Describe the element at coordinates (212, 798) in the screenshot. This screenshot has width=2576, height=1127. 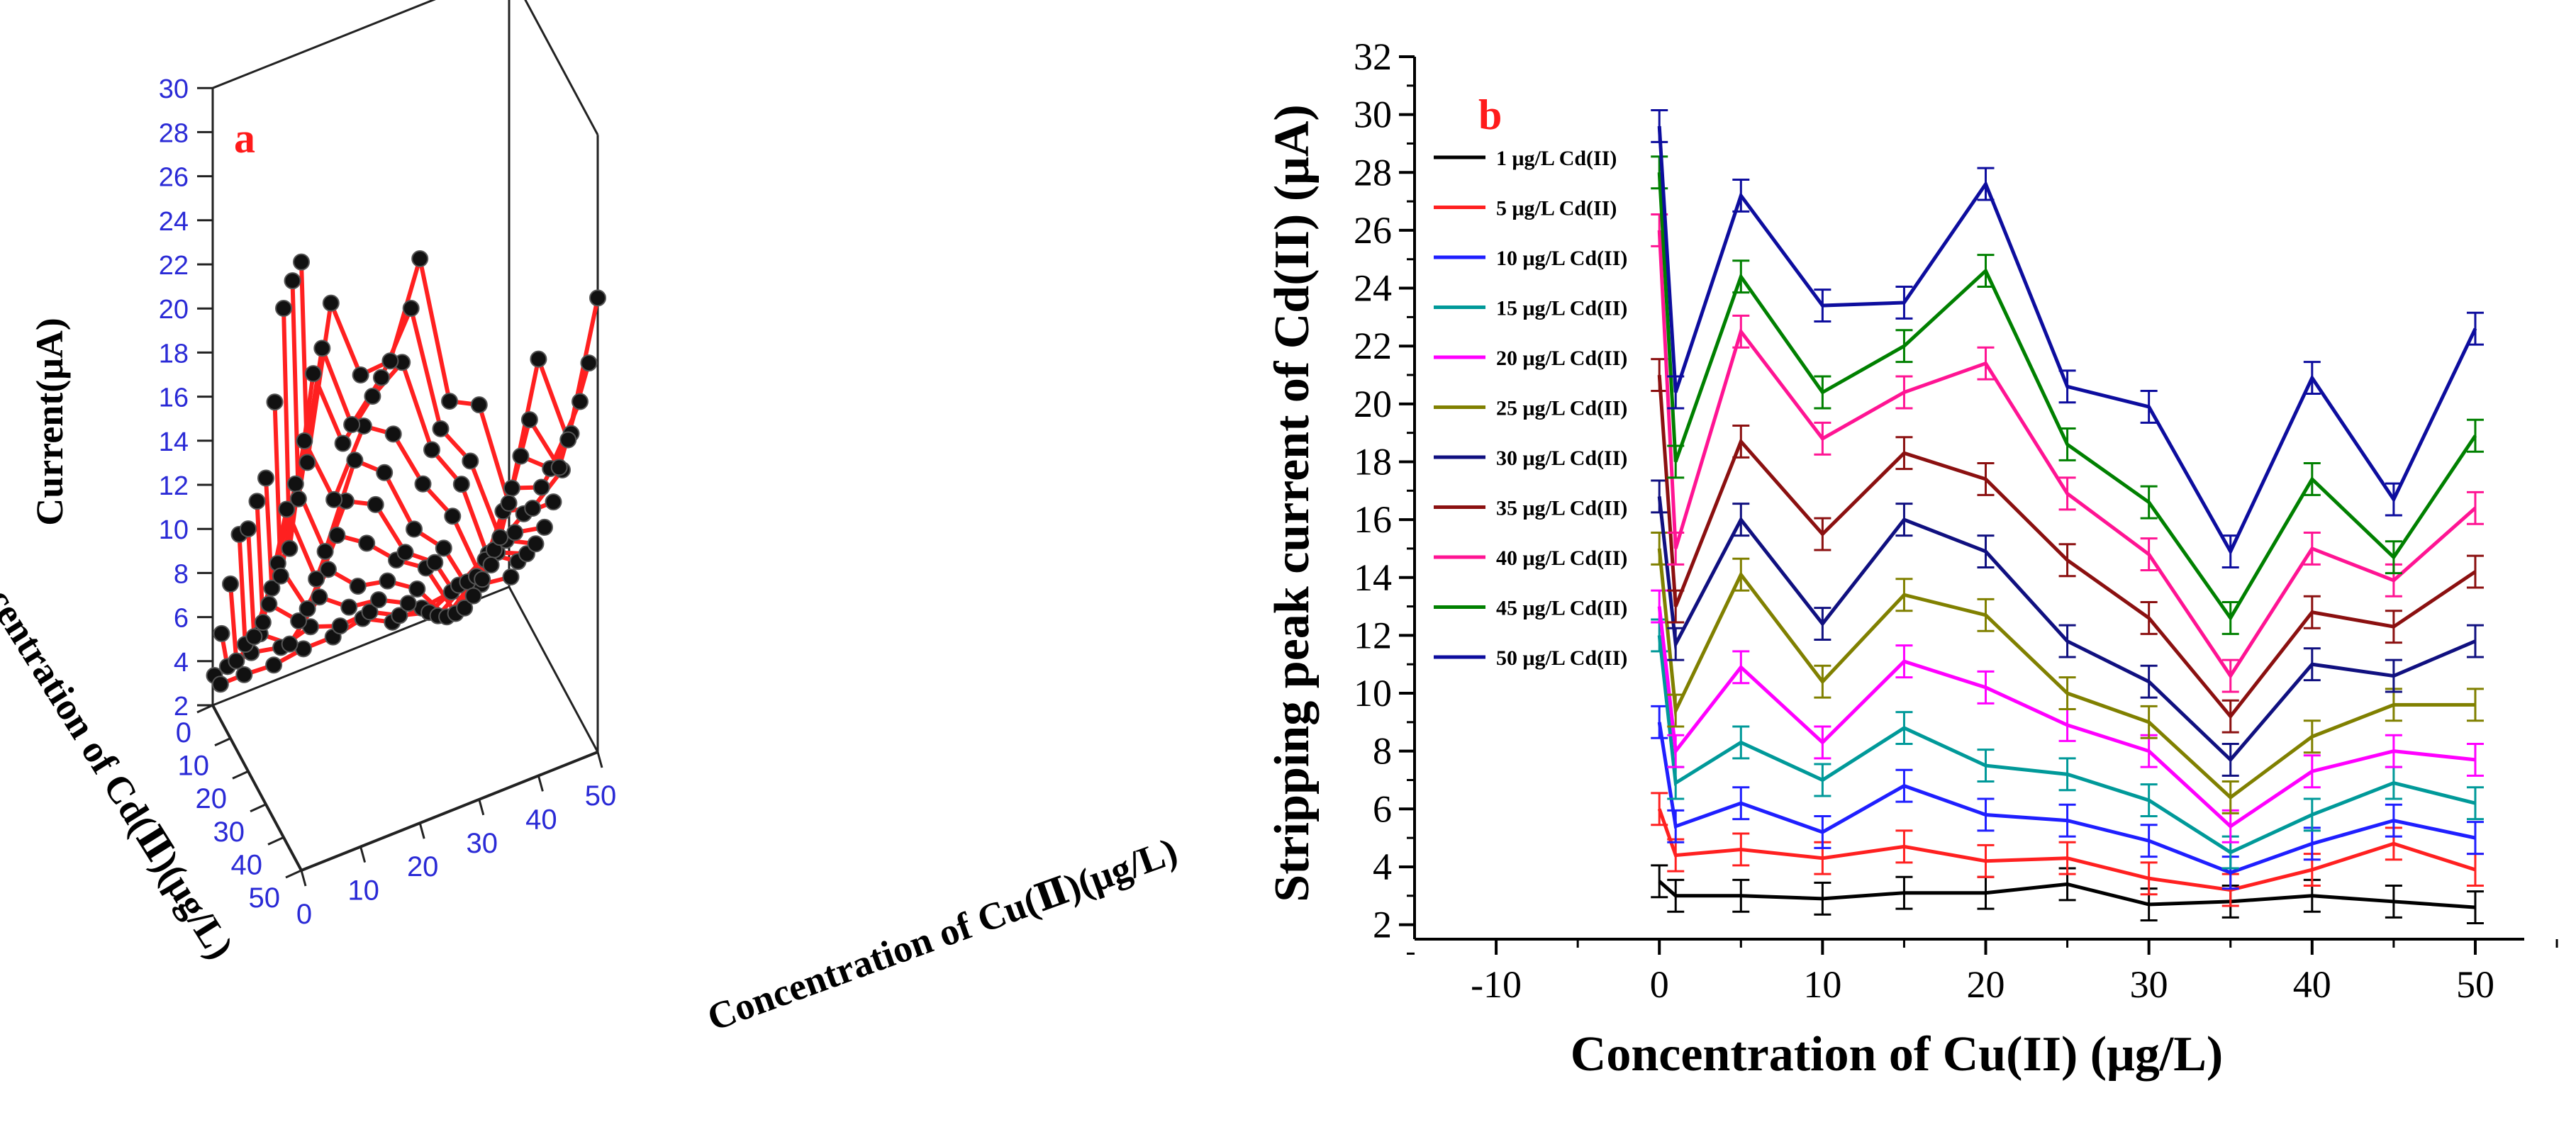
I see `panel-a-x-tick-label: 20` at that location.